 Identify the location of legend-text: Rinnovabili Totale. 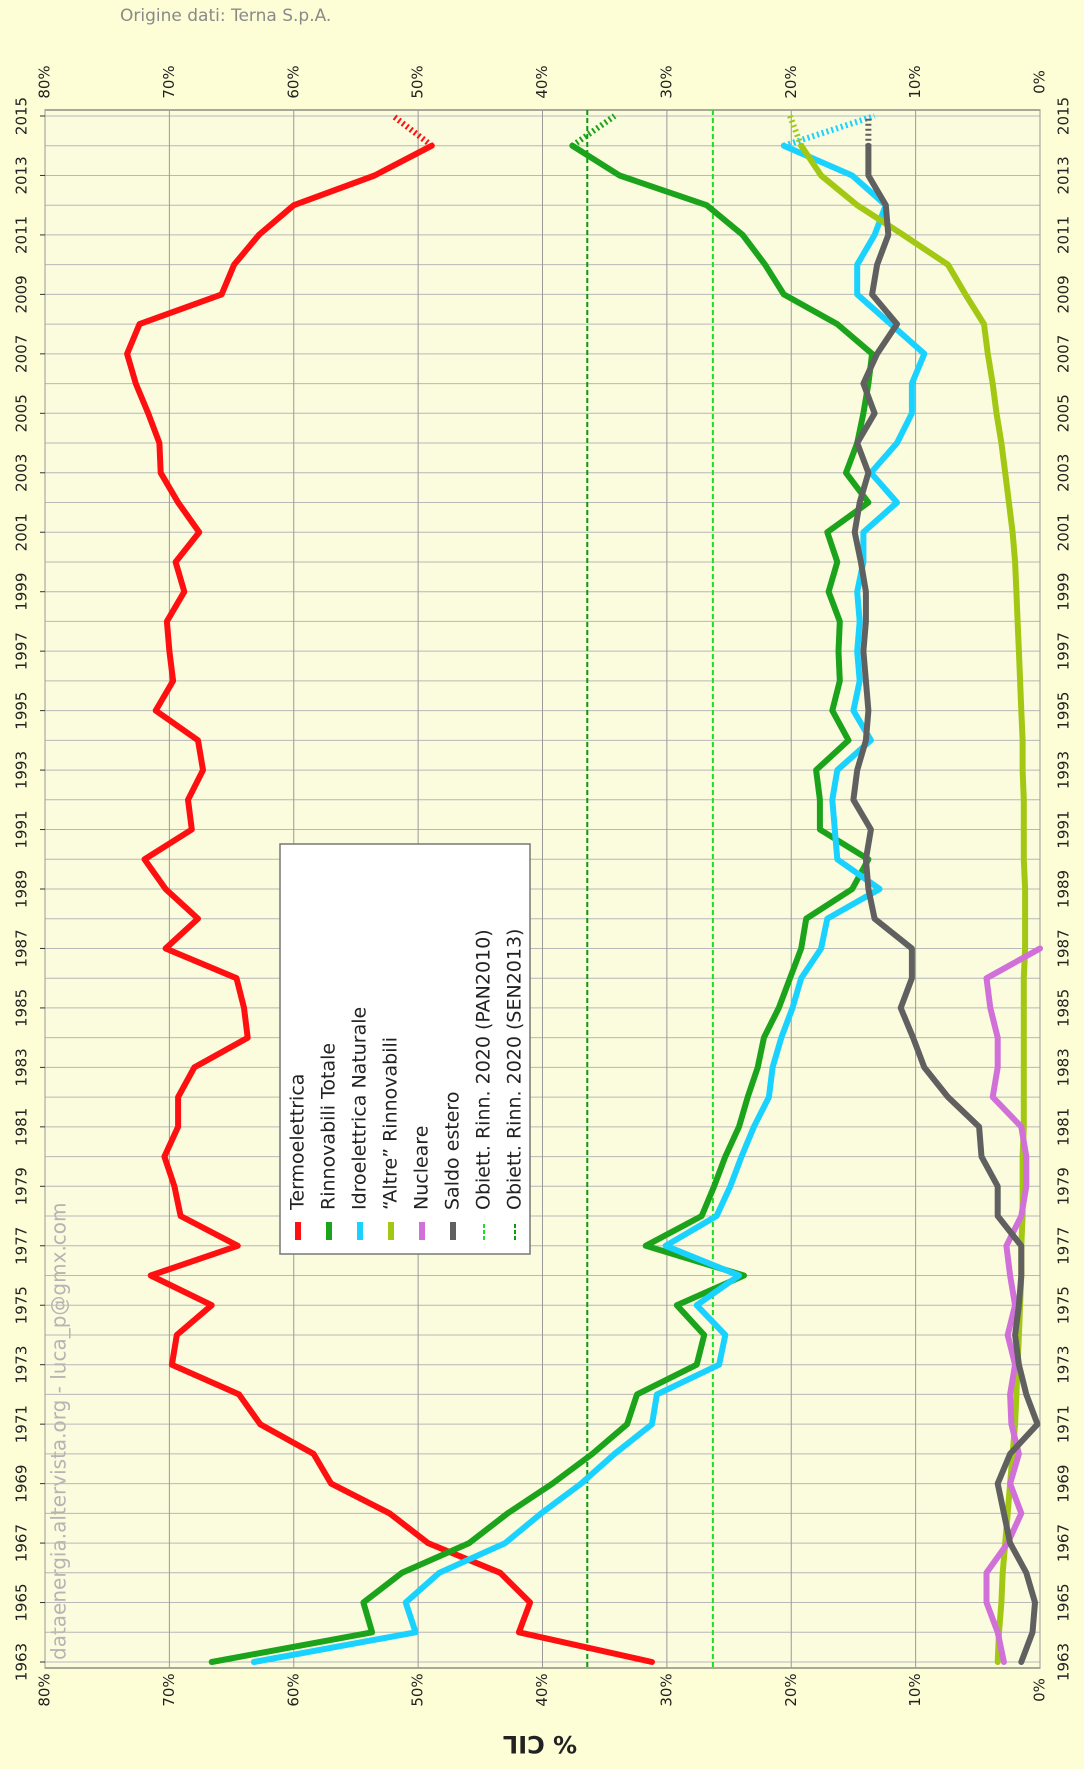
(329, 1126).